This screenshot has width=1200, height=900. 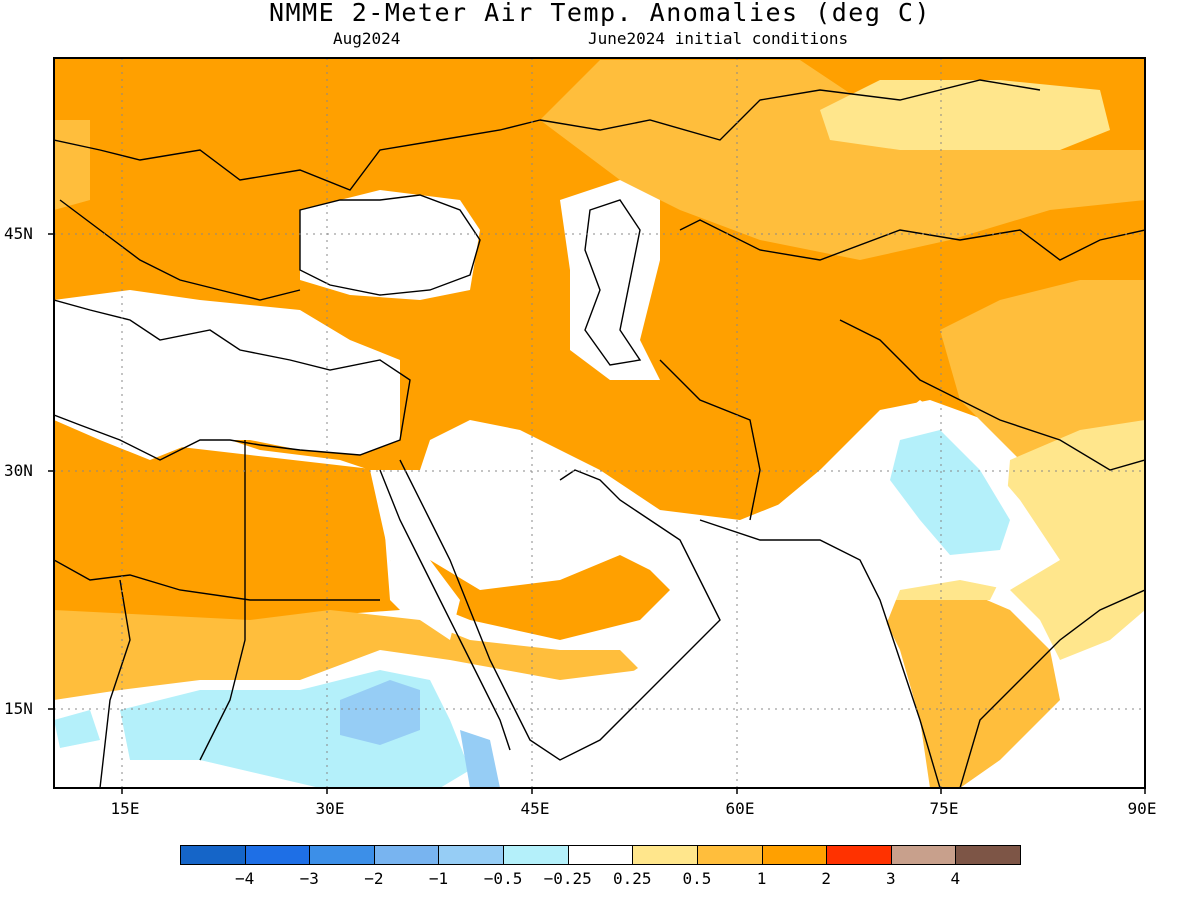 What do you see at coordinates (415, 555) in the screenshot?
I see `neutral-region-red-sea` at bounding box center [415, 555].